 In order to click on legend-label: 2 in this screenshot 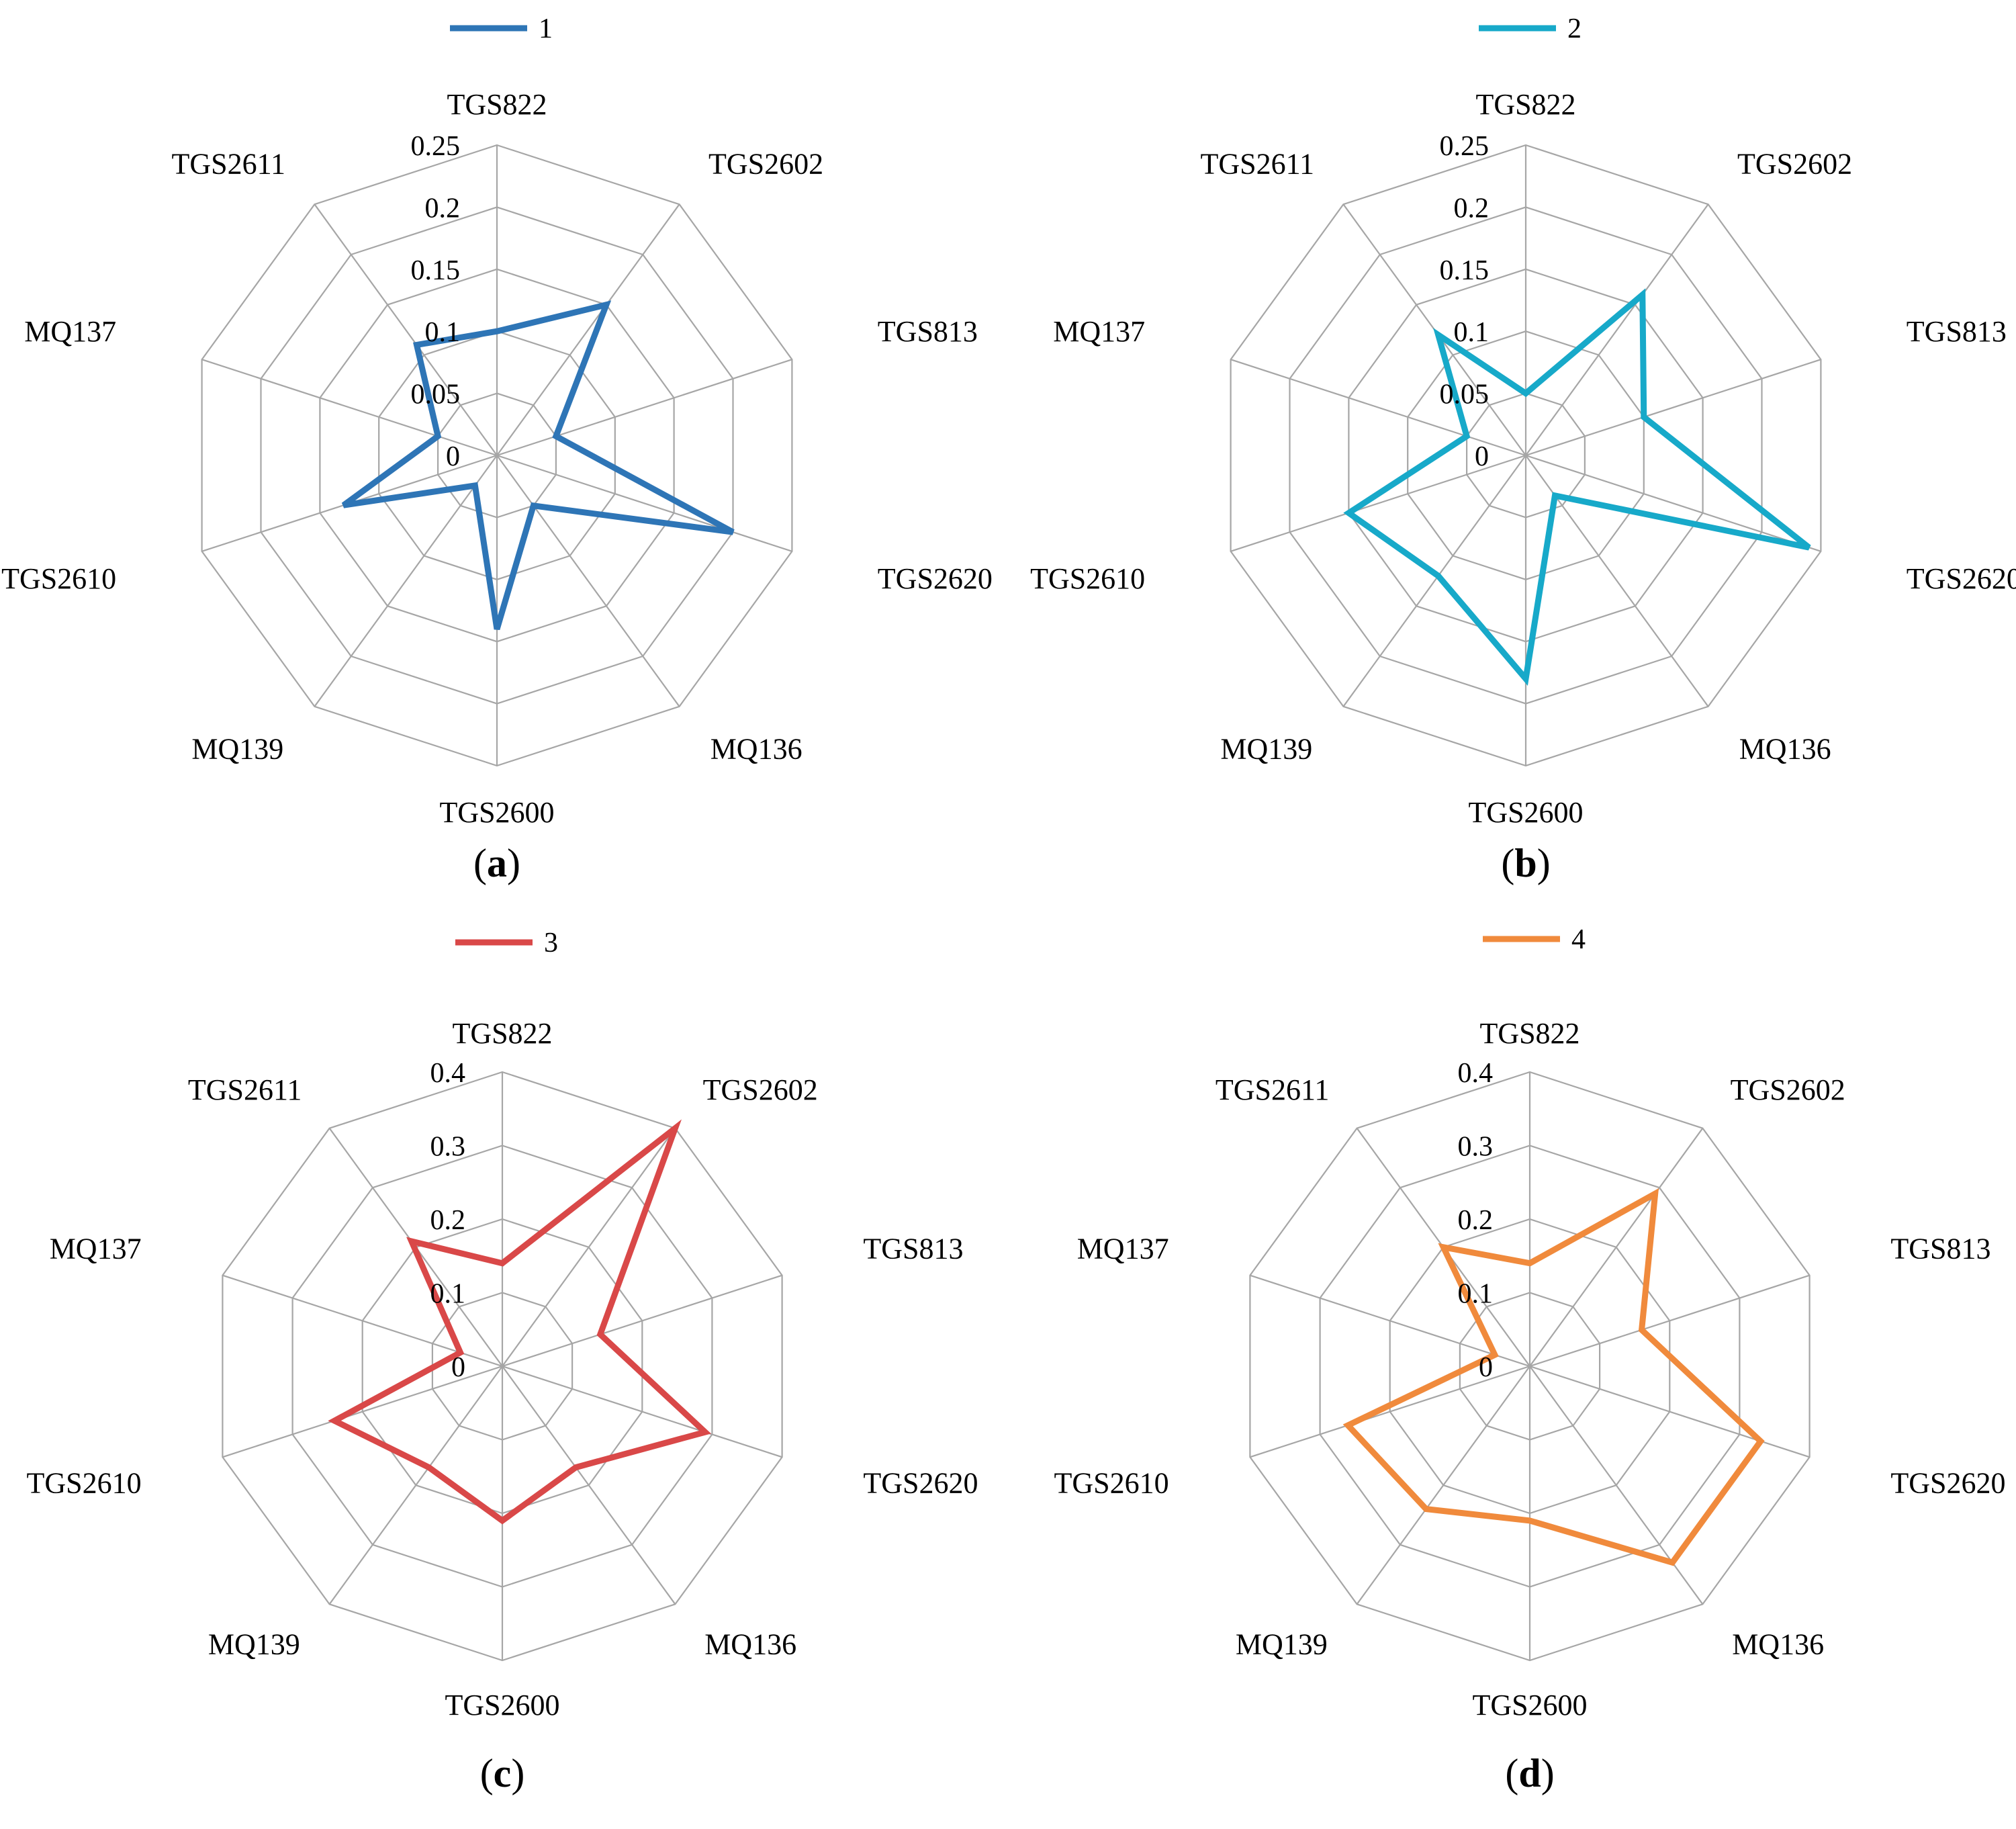, I will do `click(1574, 28)`.